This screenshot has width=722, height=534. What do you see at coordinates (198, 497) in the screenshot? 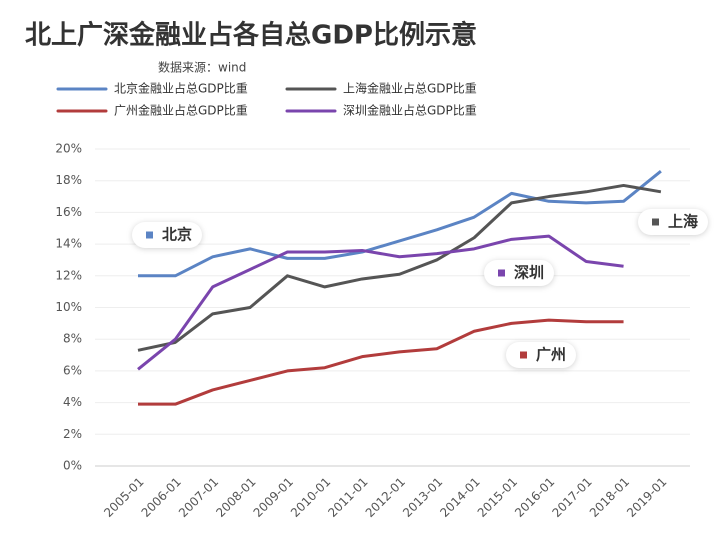
I see `x-tick-label: 2007-01` at bounding box center [198, 497].